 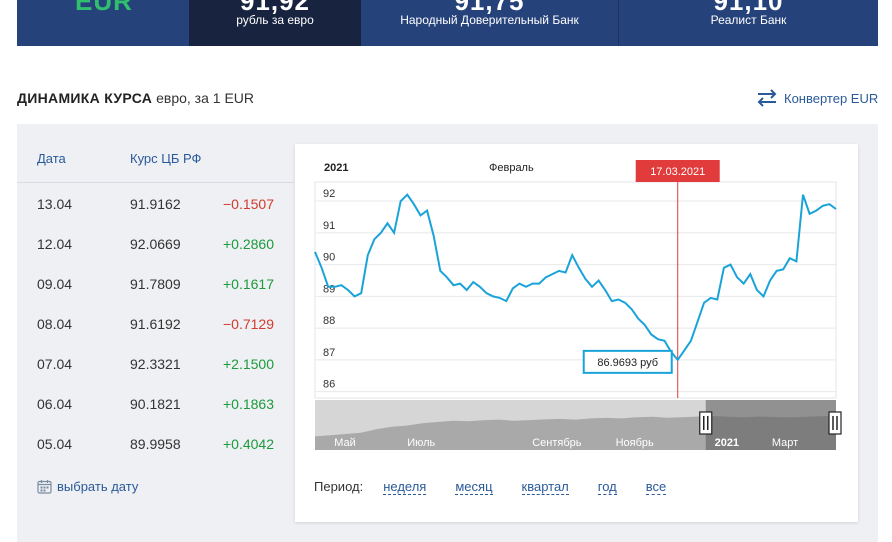 I want to click on rate-row-change: +0.1617, so click(x=248, y=284).